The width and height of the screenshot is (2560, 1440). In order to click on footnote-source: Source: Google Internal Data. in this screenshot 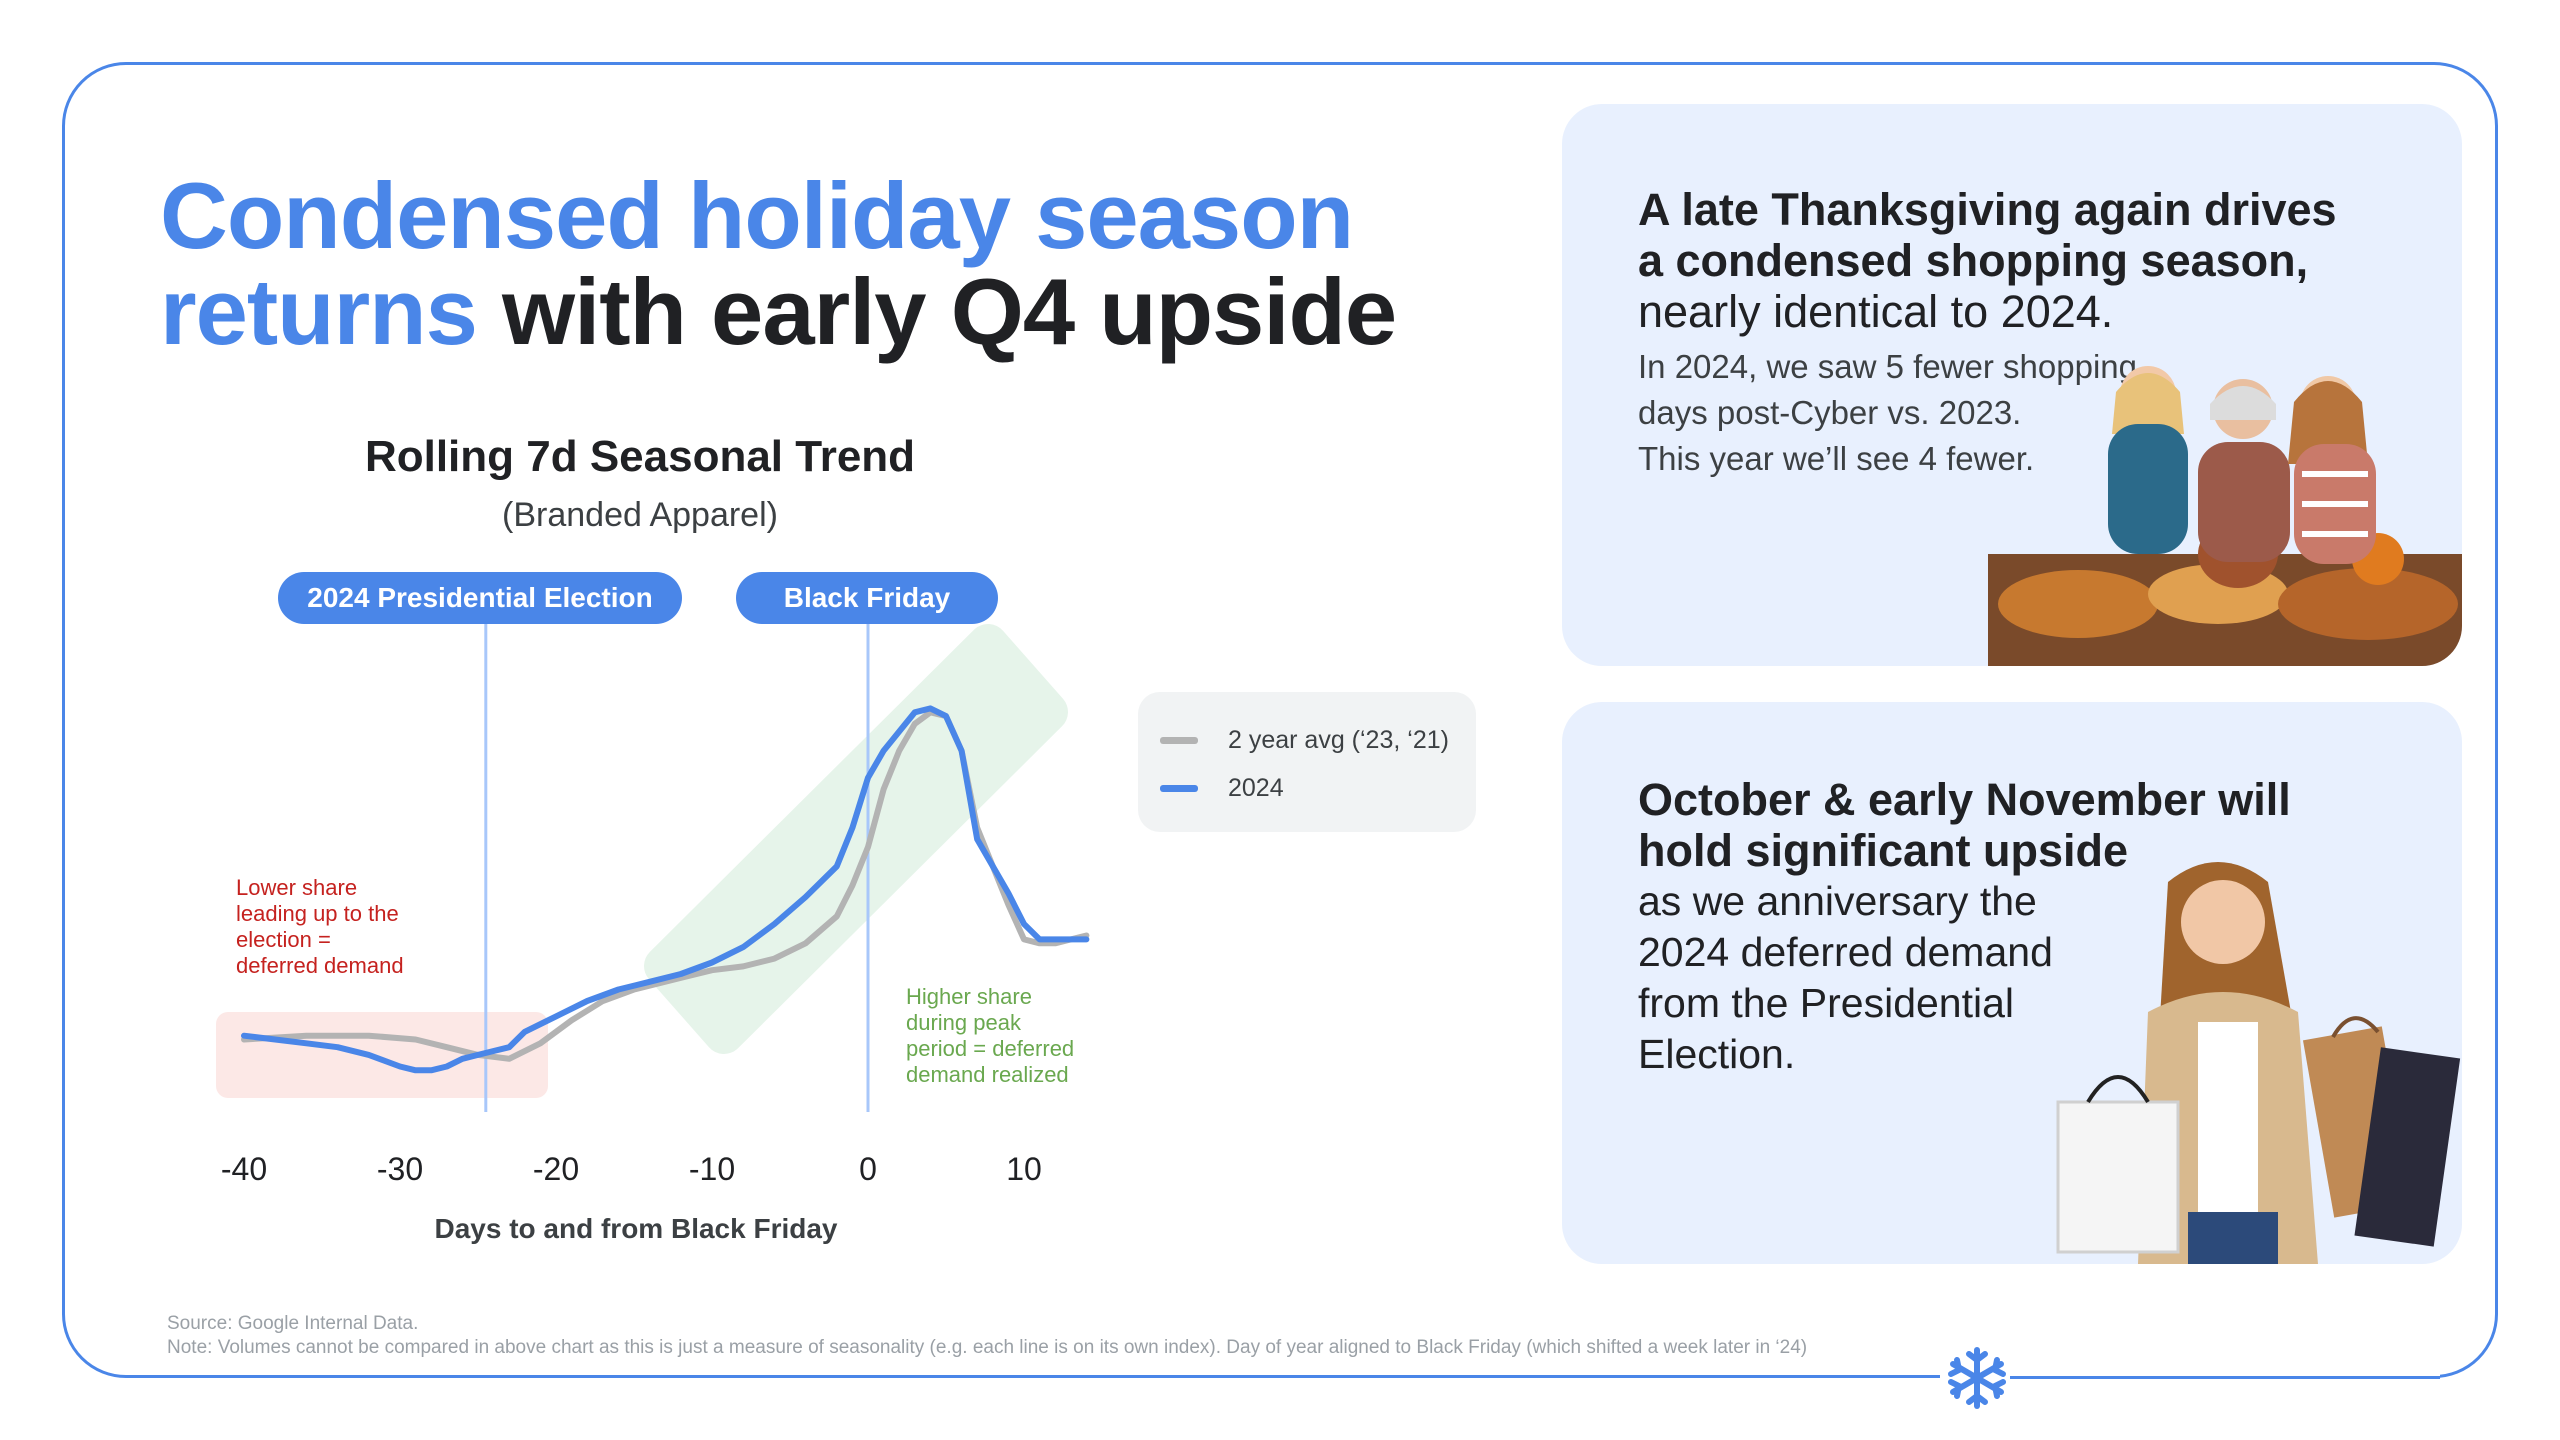, I will do `click(293, 1323)`.